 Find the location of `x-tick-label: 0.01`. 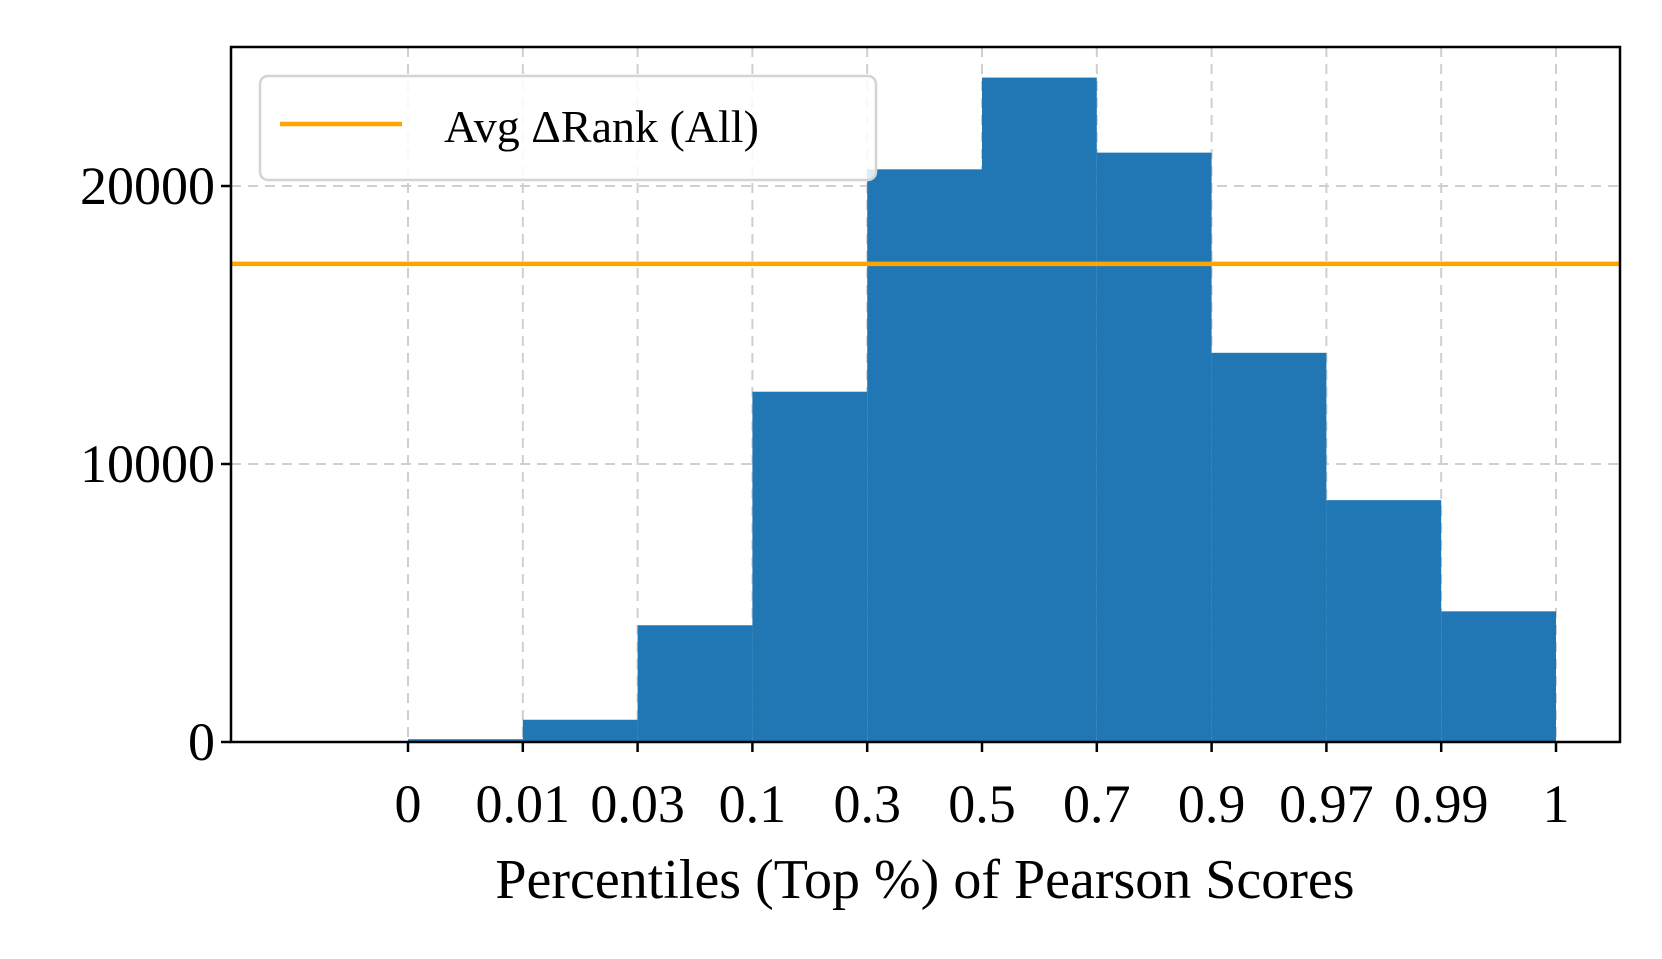

x-tick-label: 0.01 is located at coordinates (523, 804).